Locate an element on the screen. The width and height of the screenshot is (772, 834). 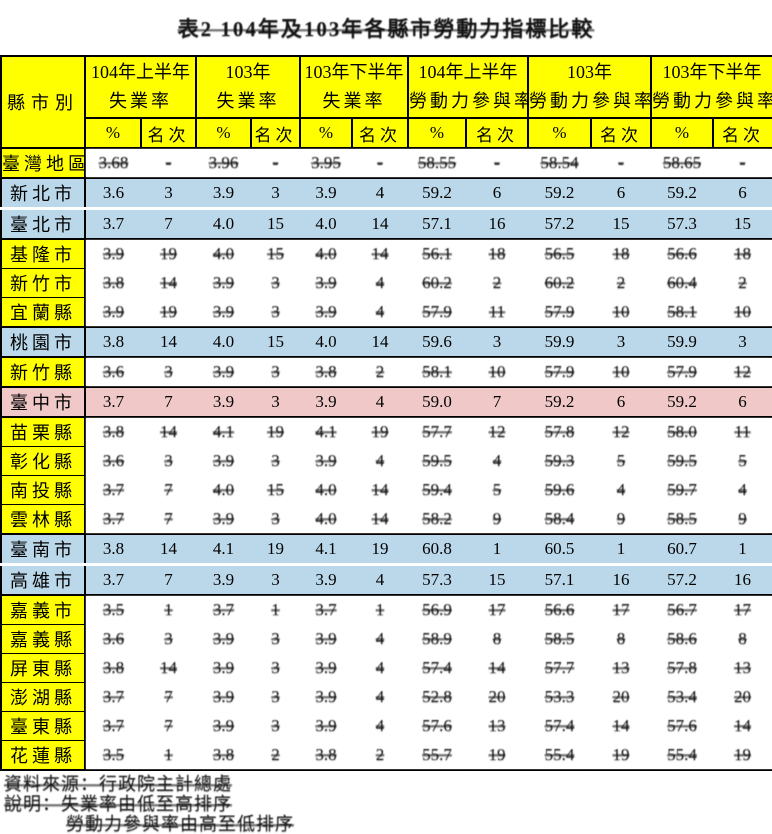
county-name-cell: 嘉義縣 is located at coordinates (43, 639).